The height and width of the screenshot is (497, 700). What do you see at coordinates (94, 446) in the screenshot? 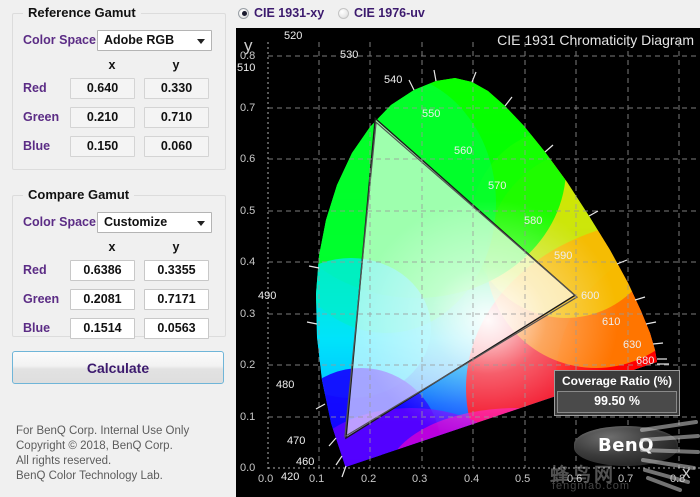
I see `footer-line-2: Copyright © 2018, BenQ Corp.` at bounding box center [94, 446].